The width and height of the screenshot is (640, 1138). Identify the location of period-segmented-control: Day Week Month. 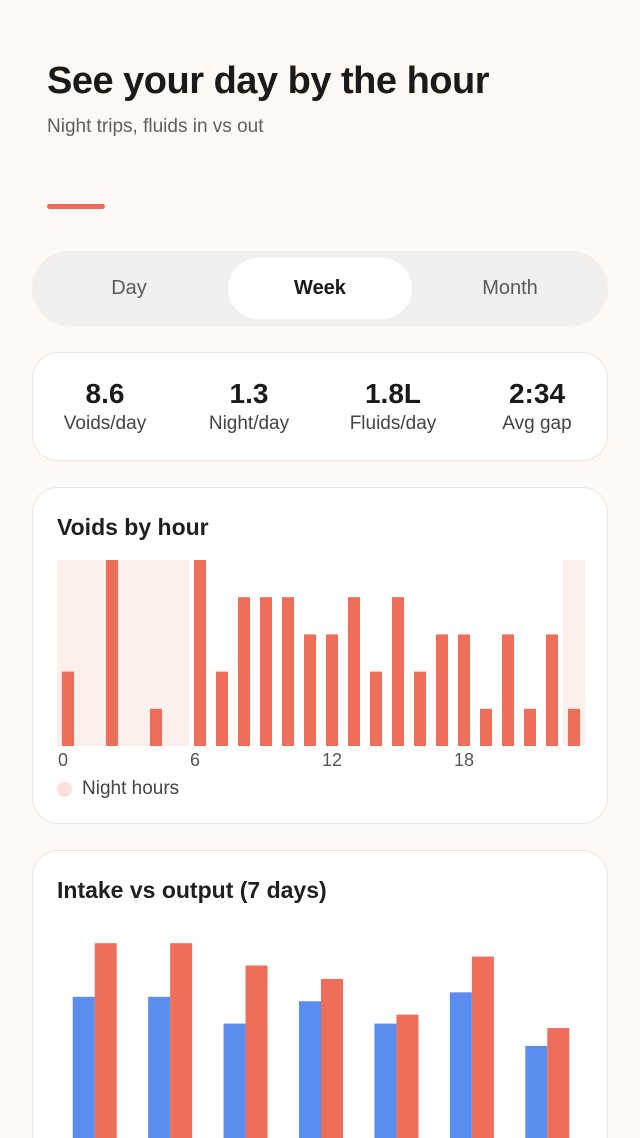
(320, 288).